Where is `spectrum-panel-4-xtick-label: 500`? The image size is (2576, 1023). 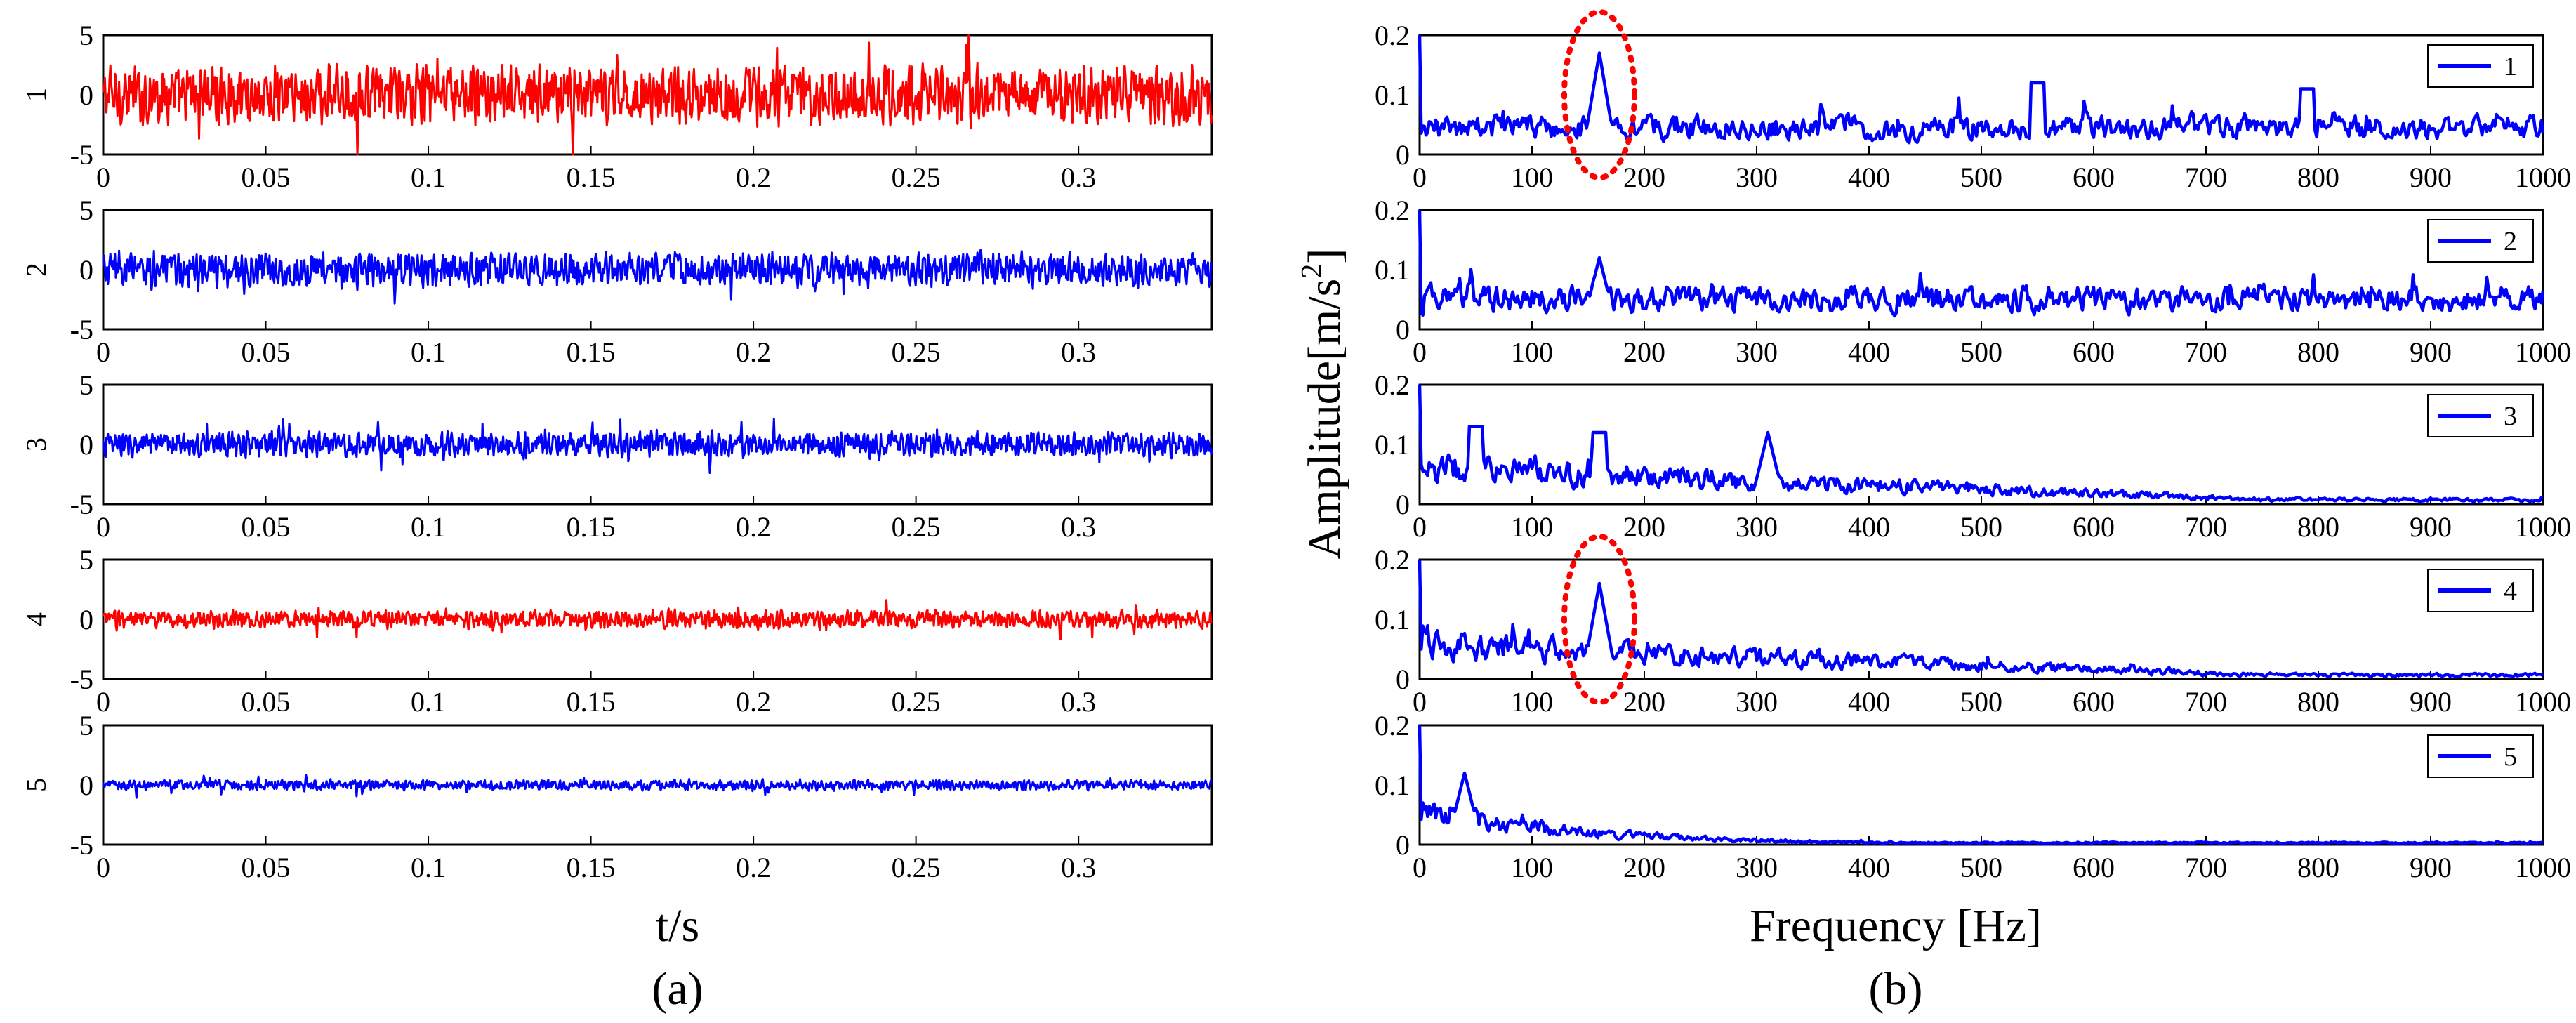 spectrum-panel-4-xtick-label: 500 is located at coordinates (1981, 702).